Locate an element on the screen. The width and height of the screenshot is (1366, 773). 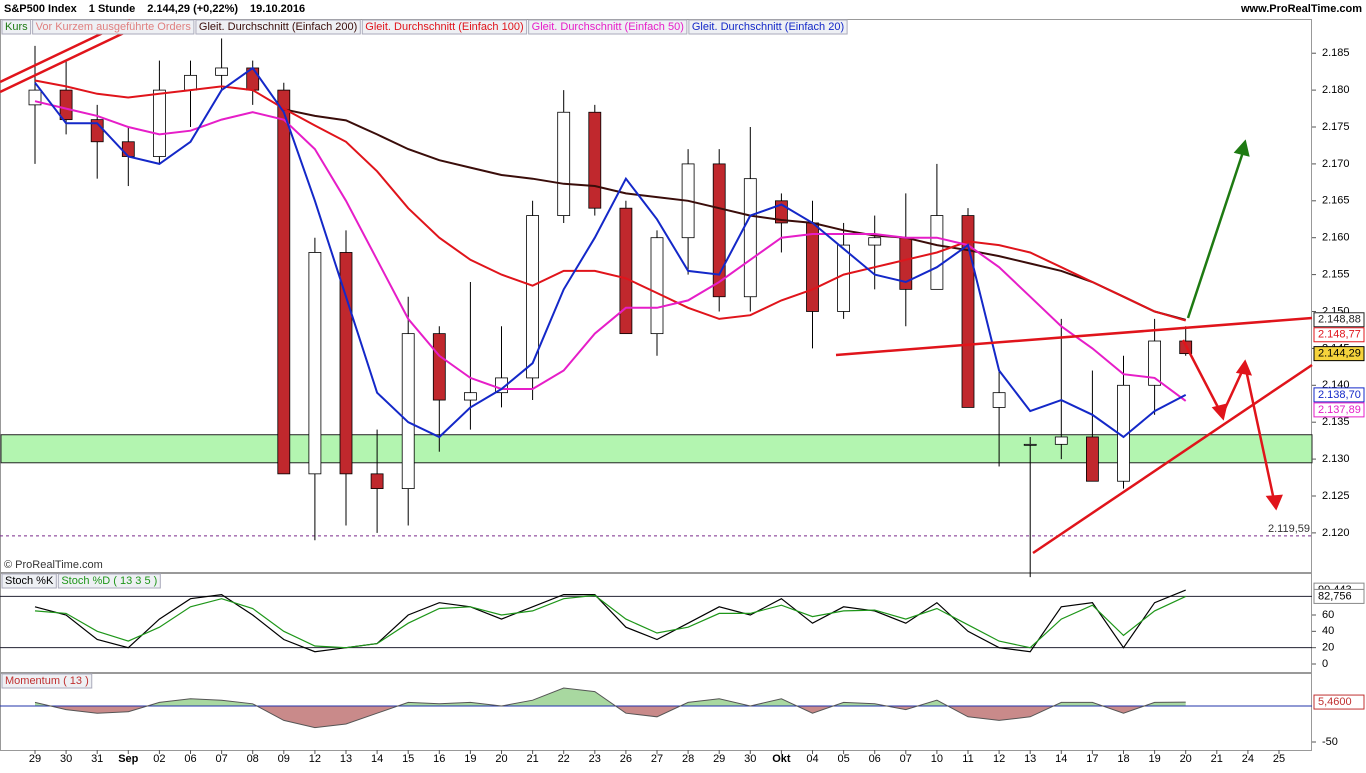
legend-entry: Momentum ( 13 ) is located at coordinates (47, 681).